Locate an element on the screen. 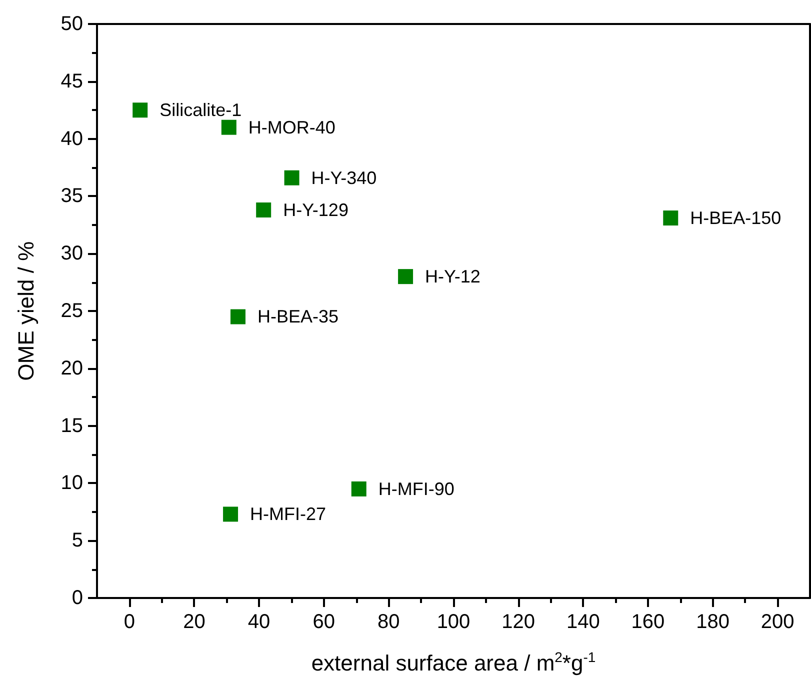 The width and height of the screenshot is (811, 695). y-axis-title: OME yield / % is located at coordinates (26, 311).